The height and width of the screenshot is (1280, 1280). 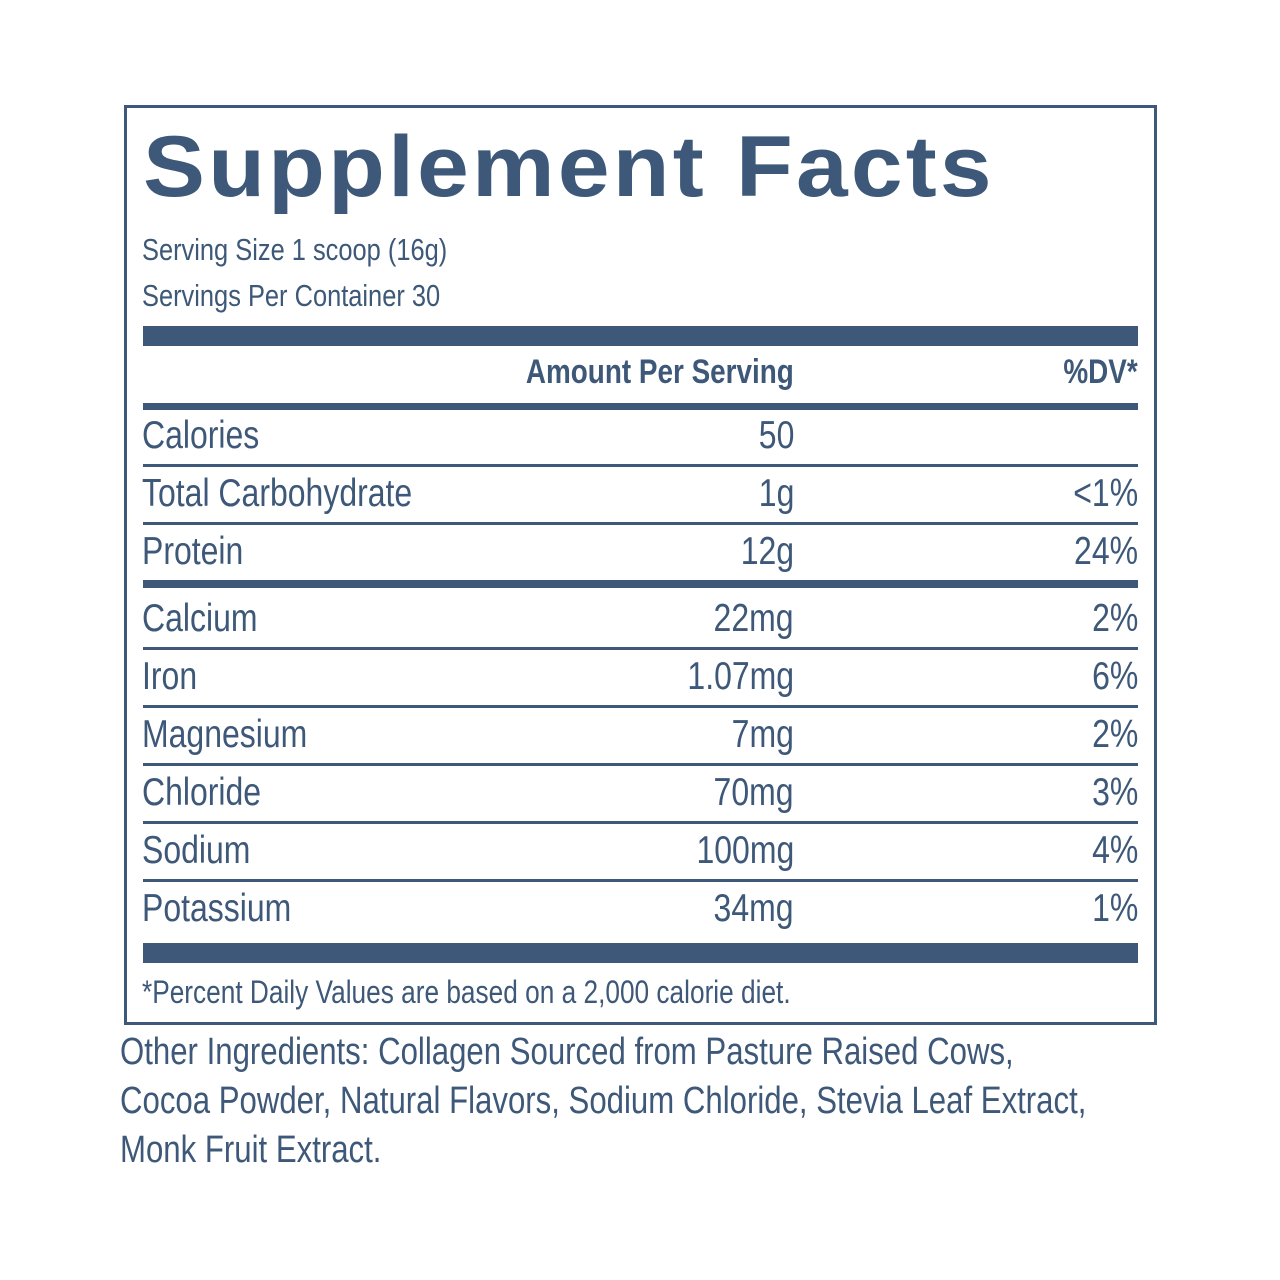 I want to click on amount: 1.07mg, so click(x=740, y=676).